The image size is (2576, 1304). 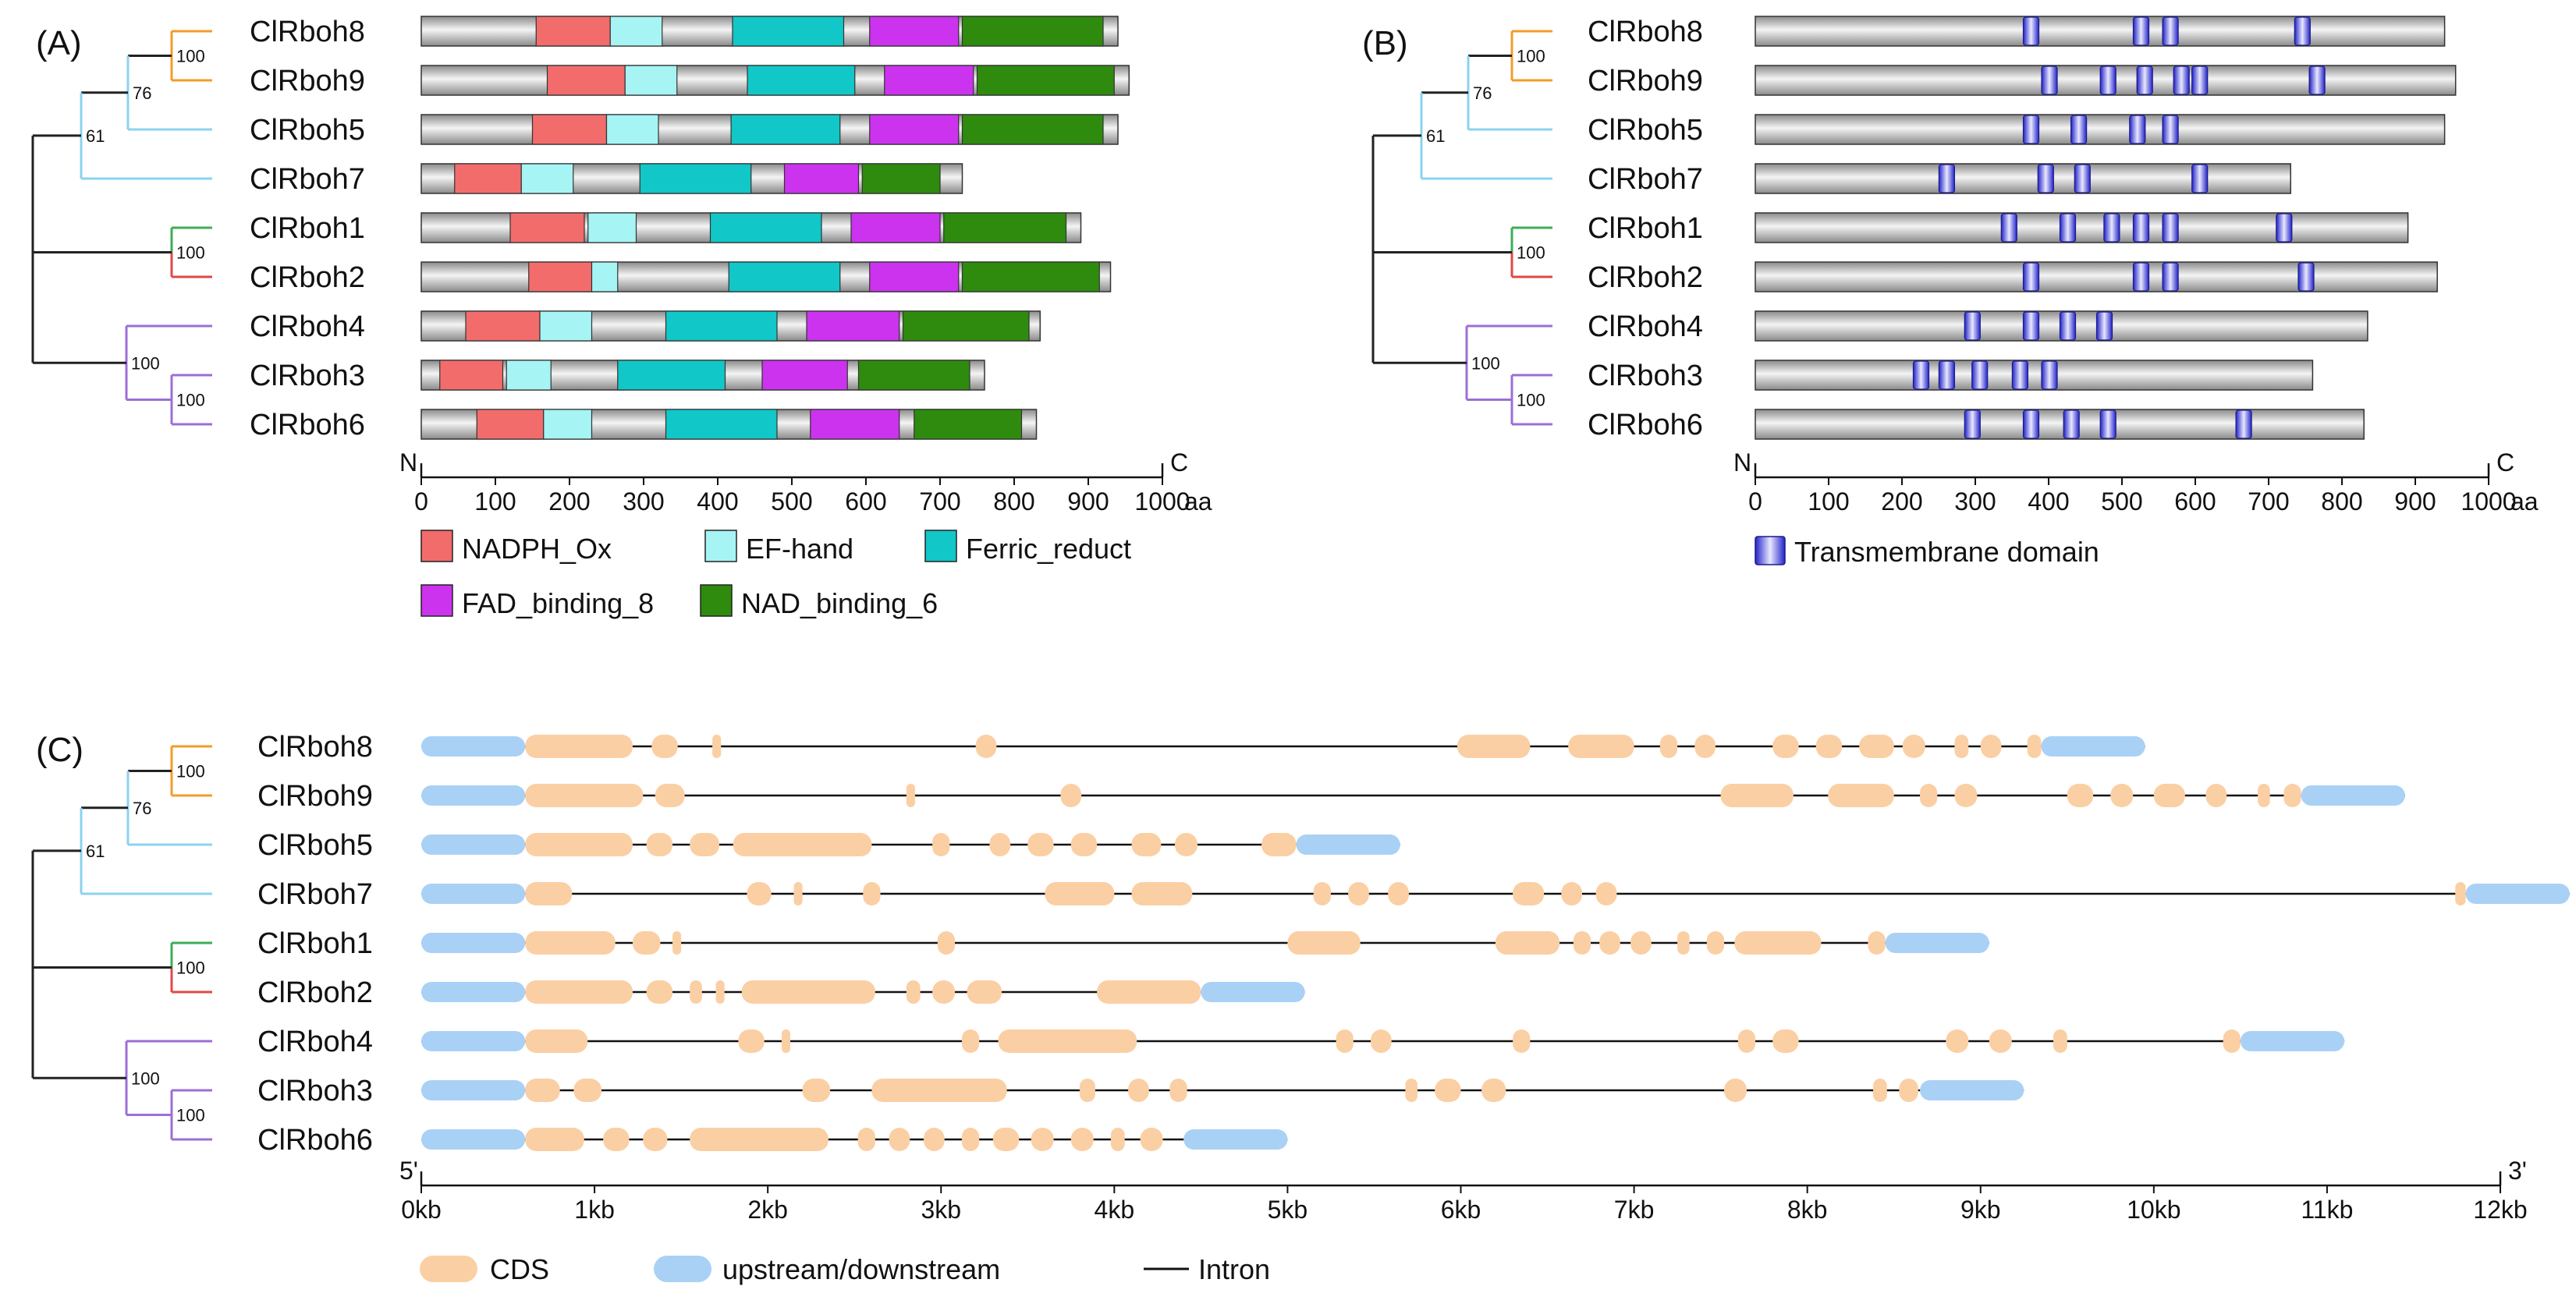 What do you see at coordinates (839, 603) in the screenshot?
I see `legend-label-nad: NAD_binding_6` at bounding box center [839, 603].